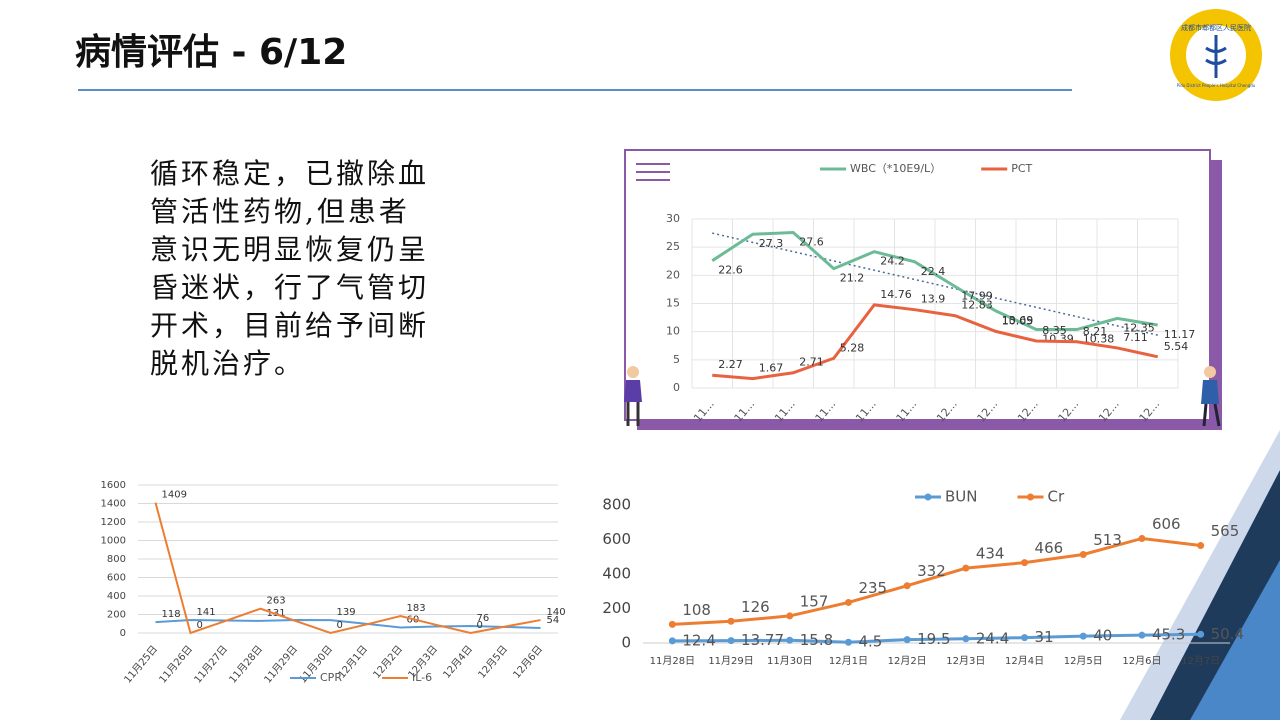 The image size is (1280, 720). Describe the element at coordinates (1235, 640) in the screenshot. I see `corner-deco` at that location.